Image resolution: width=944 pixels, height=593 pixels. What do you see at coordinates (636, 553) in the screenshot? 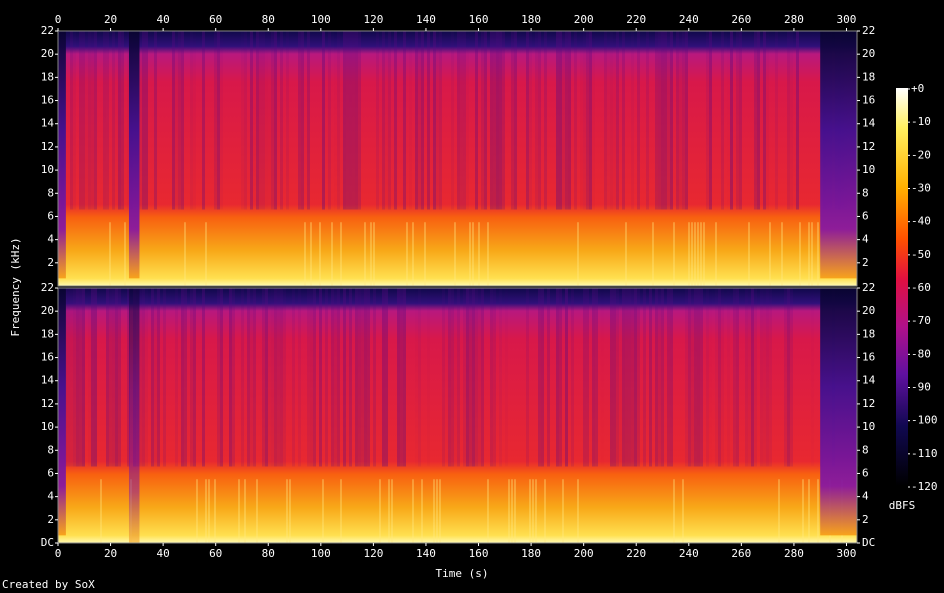
I see `x-tick-label: 220` at bounding box center [636, 553].